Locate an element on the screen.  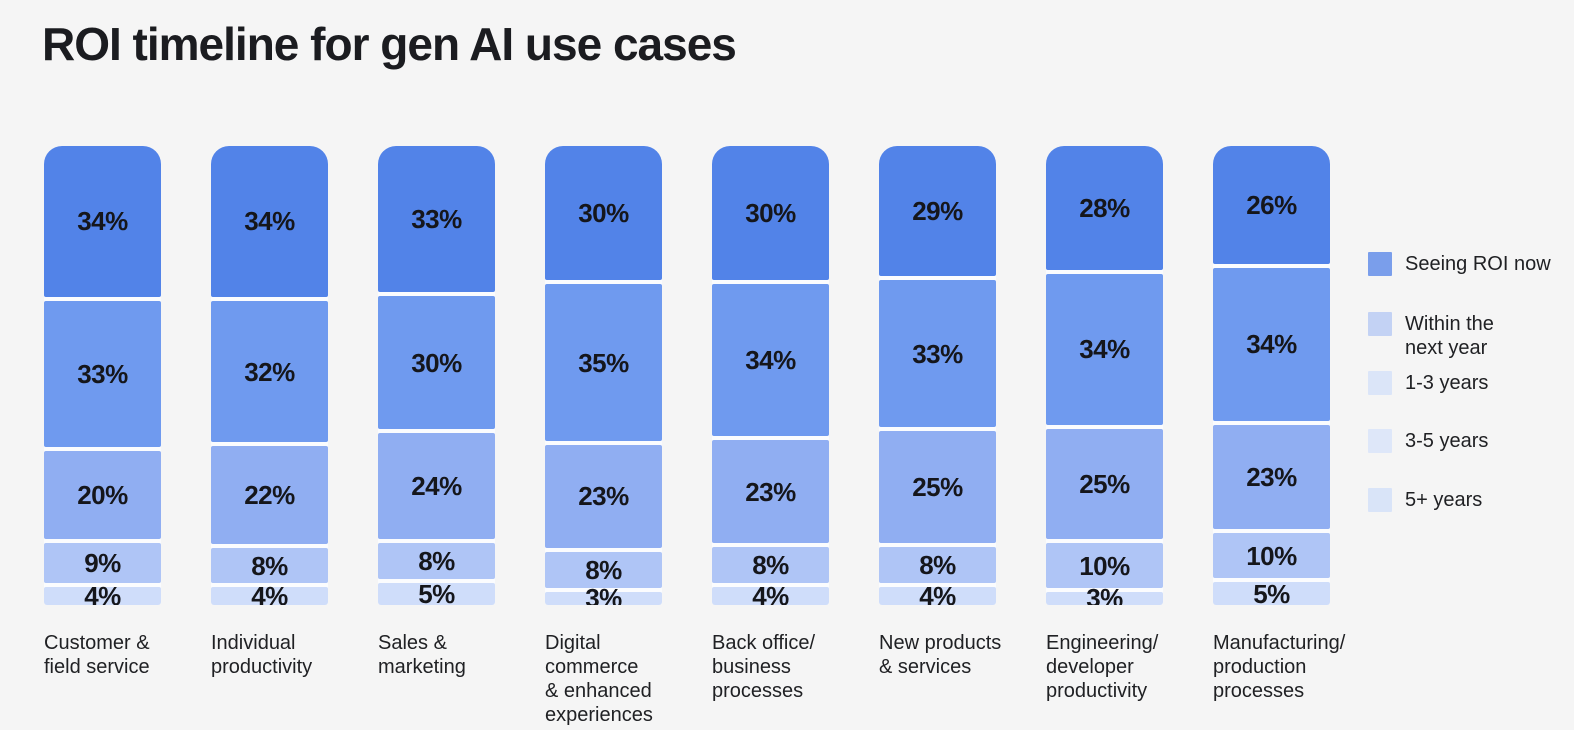
legend-item: 1-3 years is located at coordinates (1428, 383).